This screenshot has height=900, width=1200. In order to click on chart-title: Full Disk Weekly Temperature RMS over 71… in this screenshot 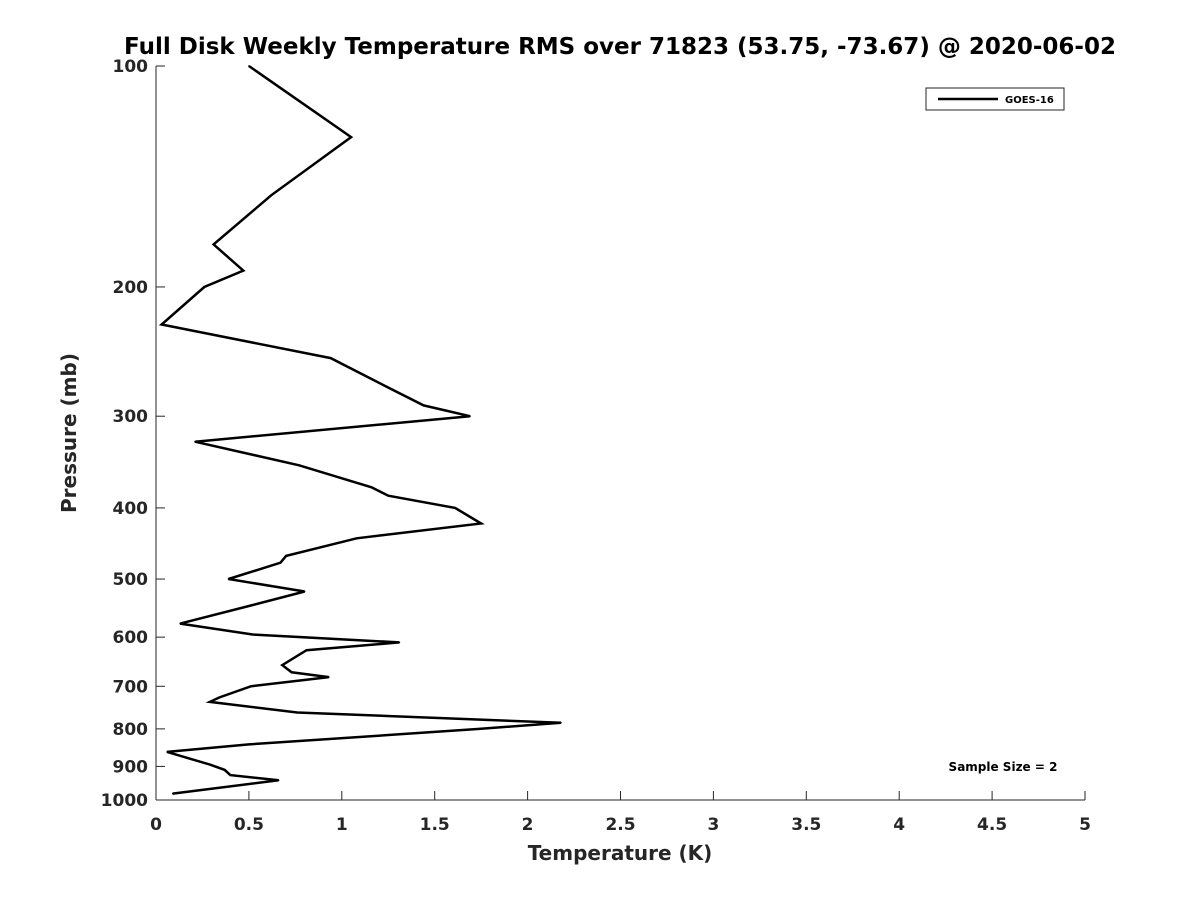, I will do `click(620, 47)`.